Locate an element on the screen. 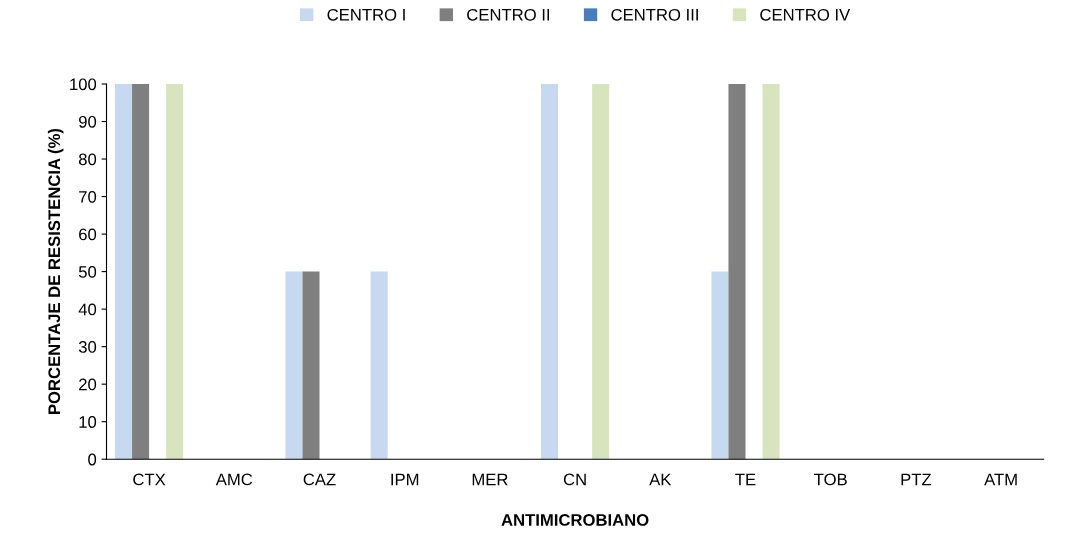 The image size is (1065, 560). y-tick-label: 70 is located at coordinates (88, 196).